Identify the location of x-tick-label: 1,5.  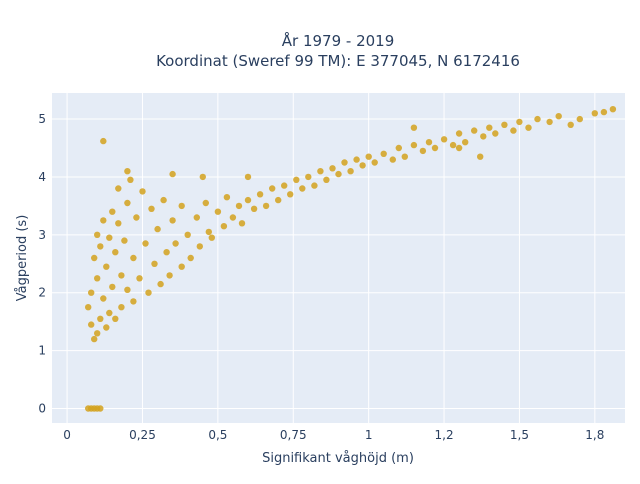
(519, 435).